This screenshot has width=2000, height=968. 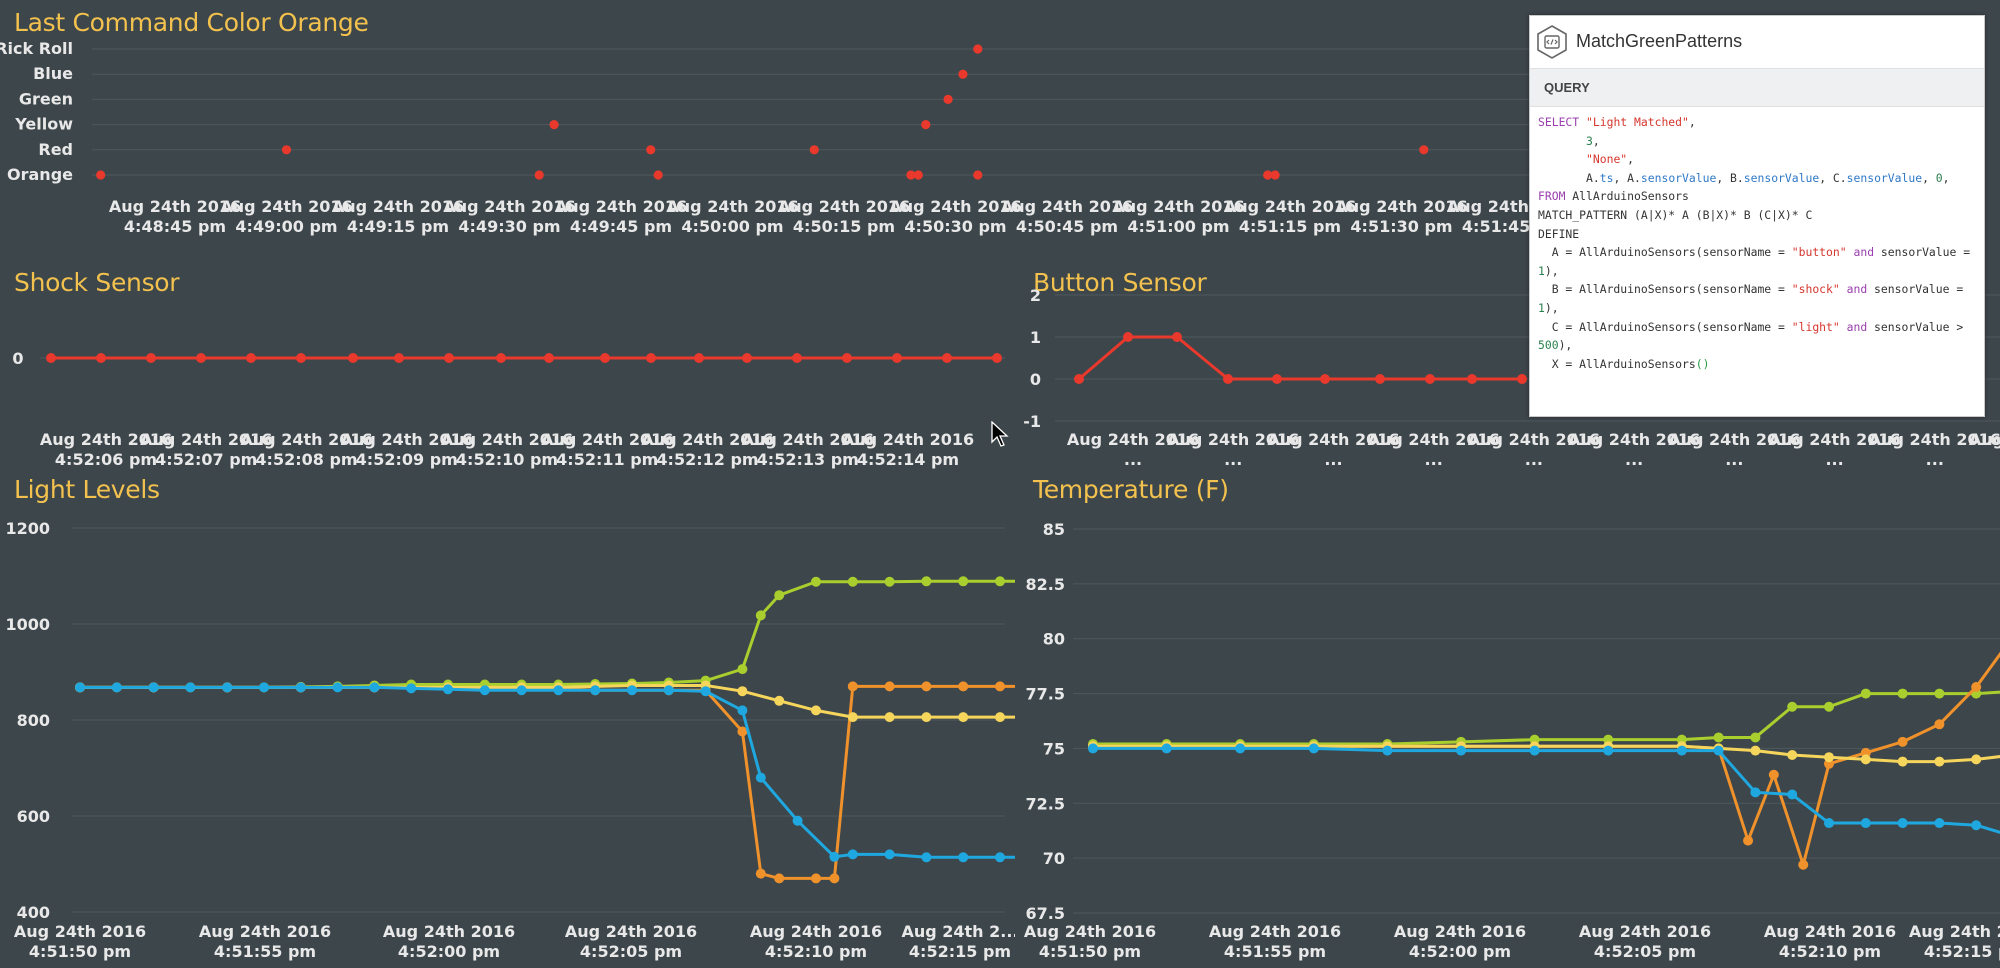 I want to click on query-line: MATCH_PATTERN (A|X)* A (B|X)* B (C|X)* C, so click(x=1761, y=215).